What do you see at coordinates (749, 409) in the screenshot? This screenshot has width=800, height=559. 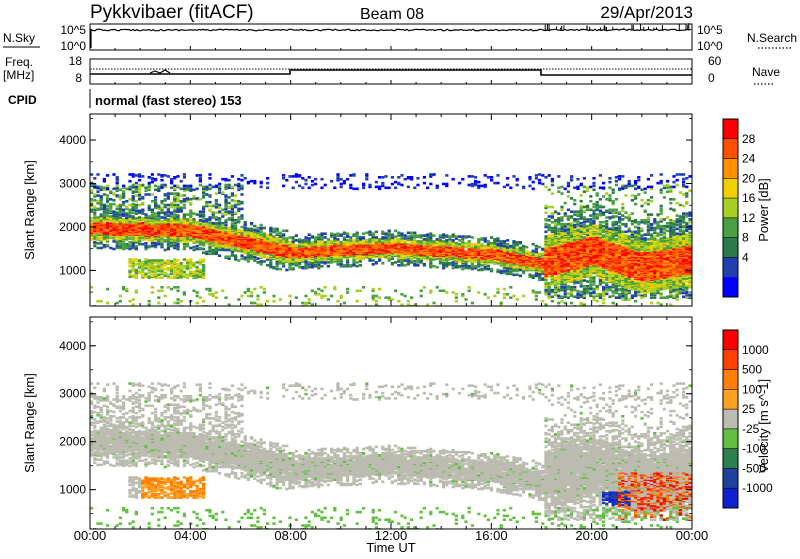 I see `colorbar-tick-label: 25` at bounding box center [749, 409].